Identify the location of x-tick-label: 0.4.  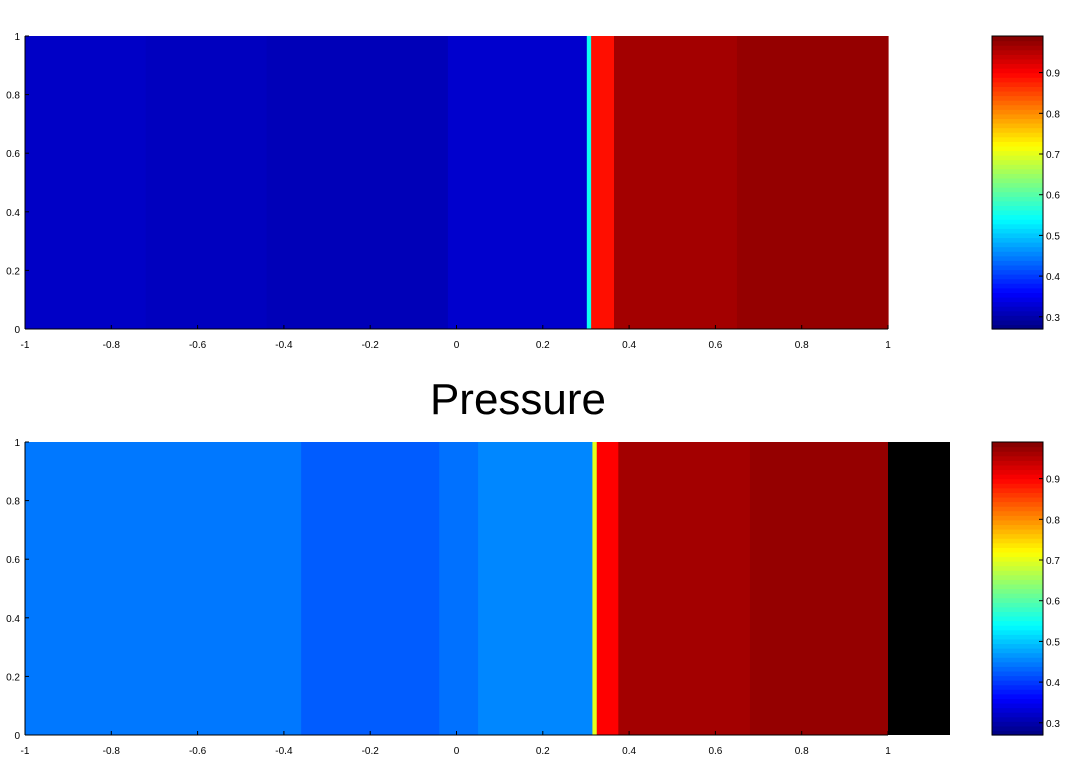
(629, 345).